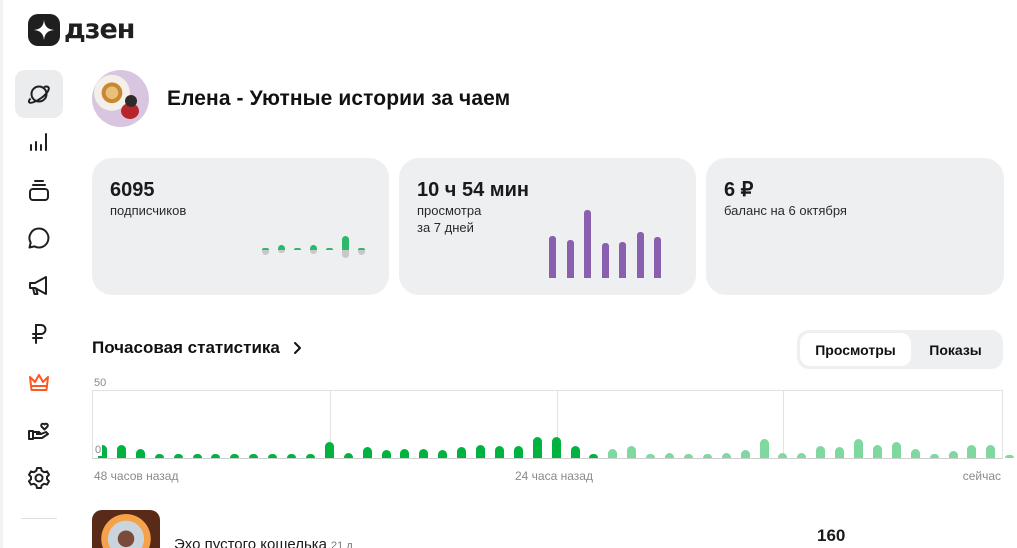 The image size is (1017, 548). What do you see at coordinates (855, 349) in the screenshot?
I see `tab-views: Просмотры` at bounding box center [855, 349].